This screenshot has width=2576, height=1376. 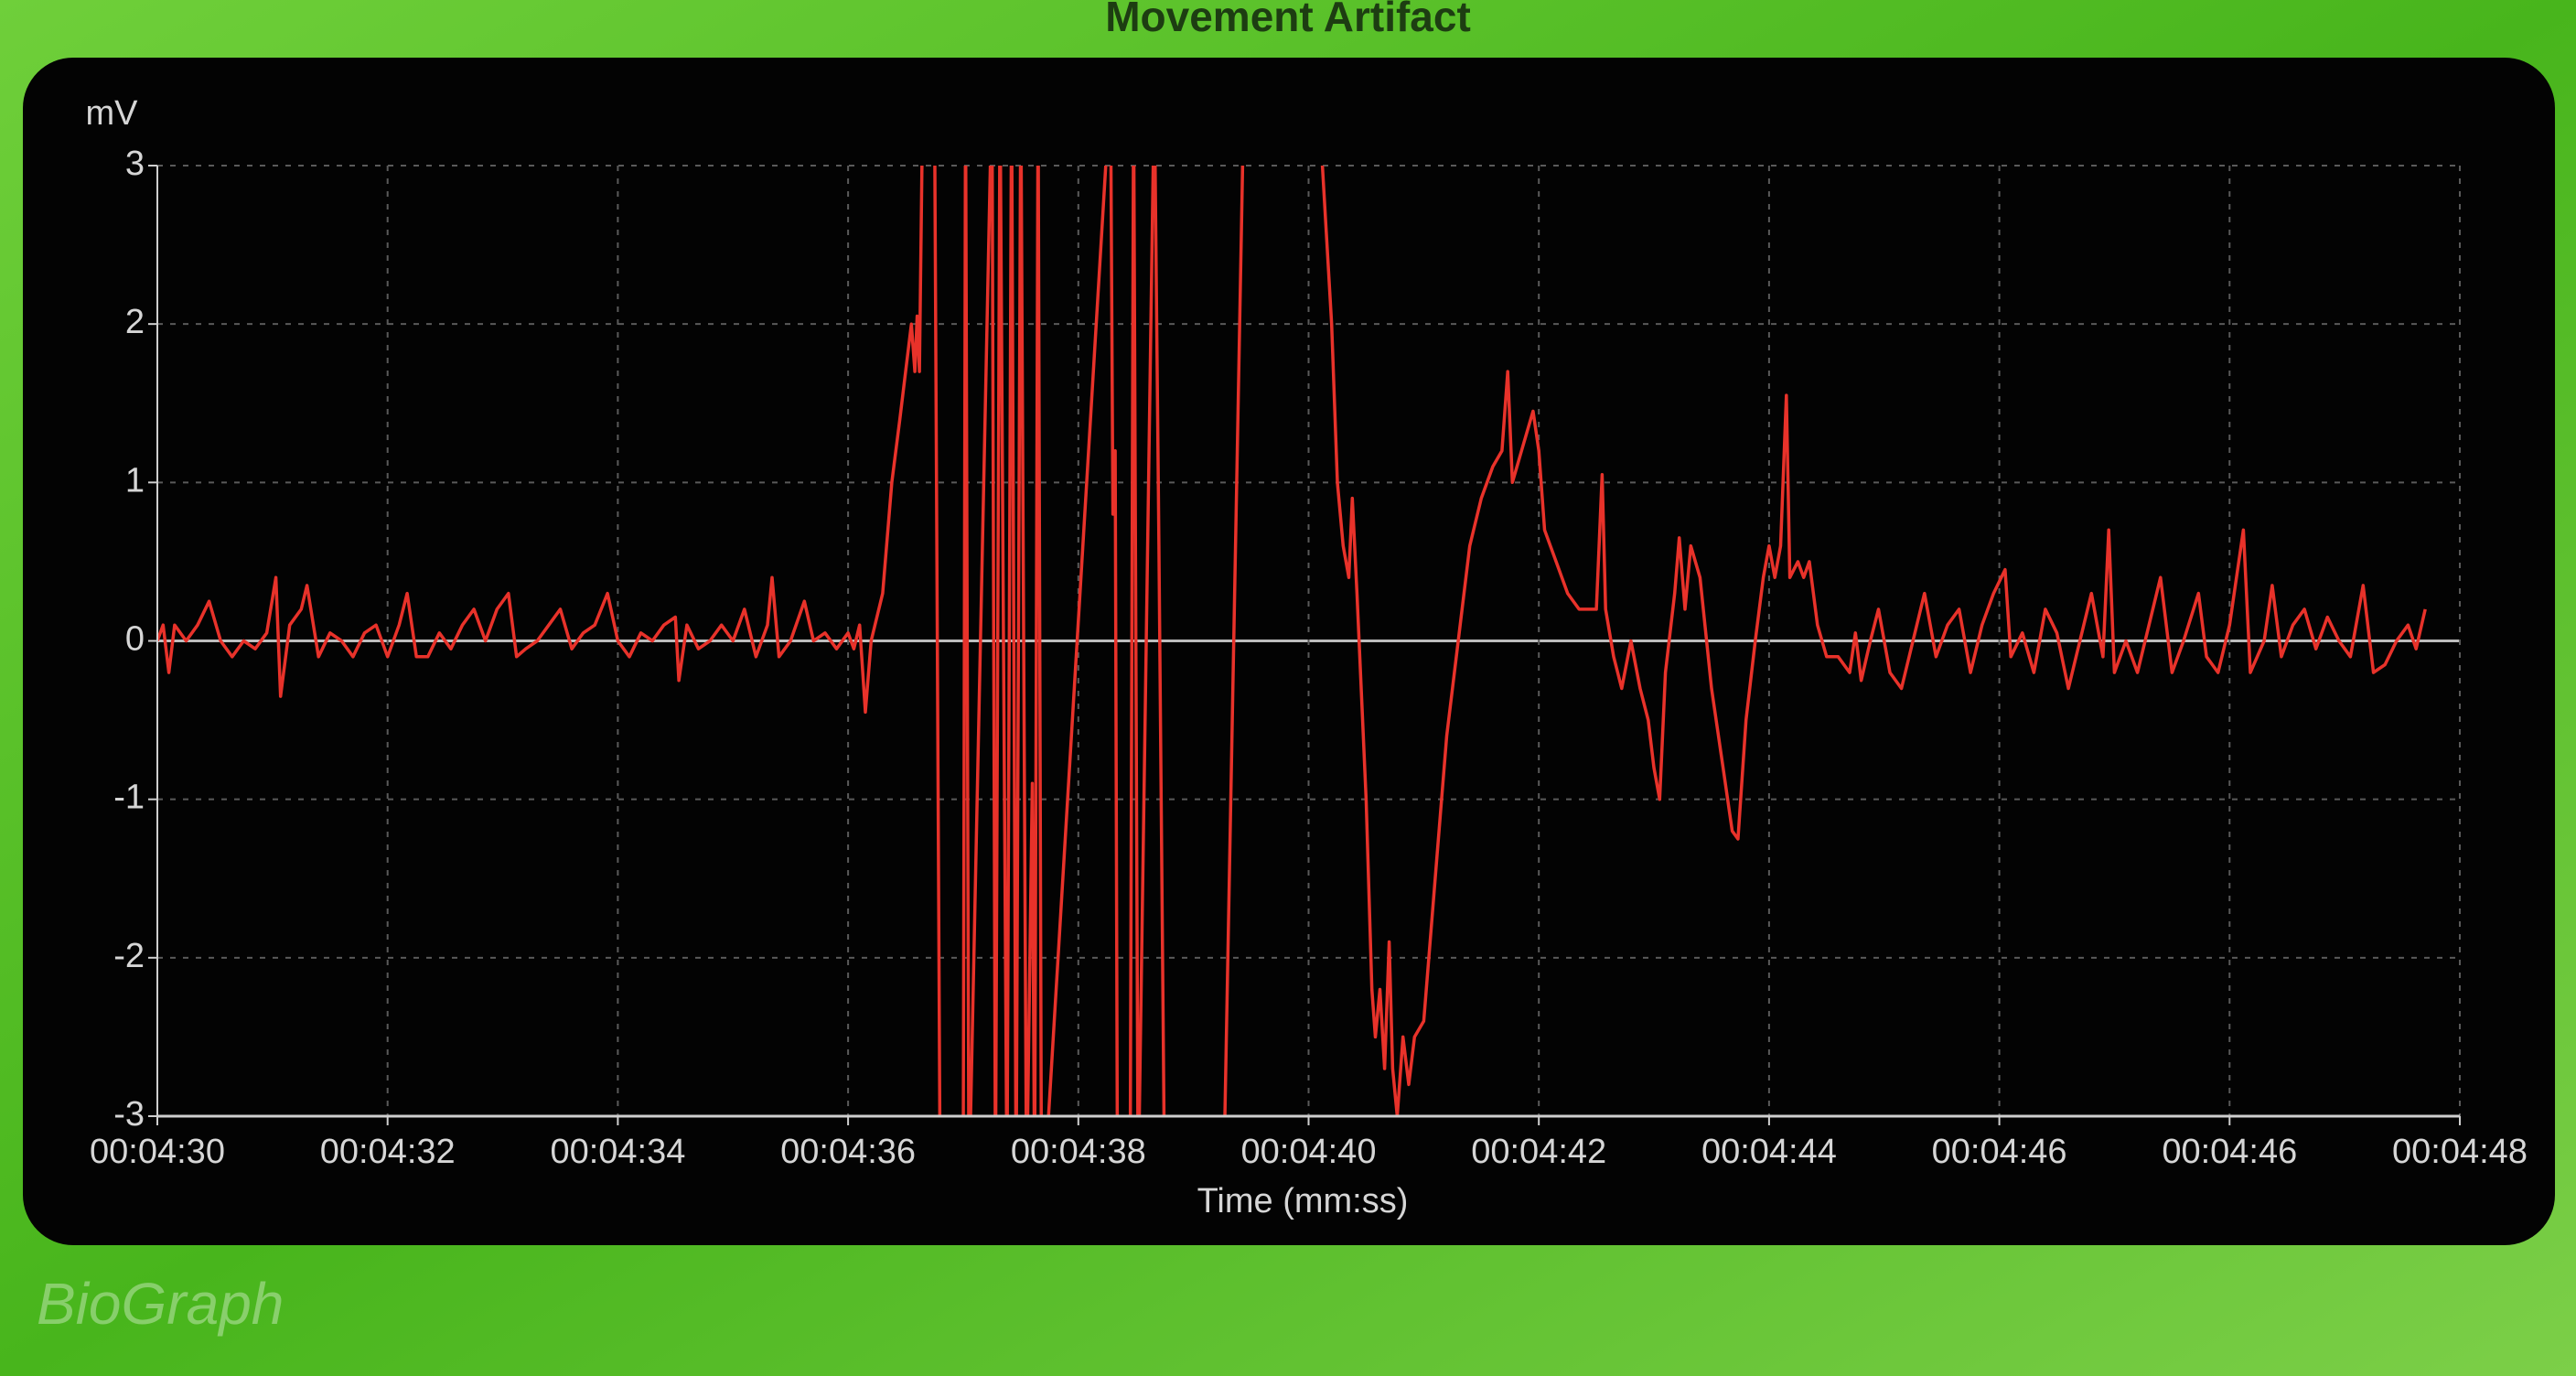 I want to click on x-axis-label: Time (mm:ss), so click(x=1303, y=1201).